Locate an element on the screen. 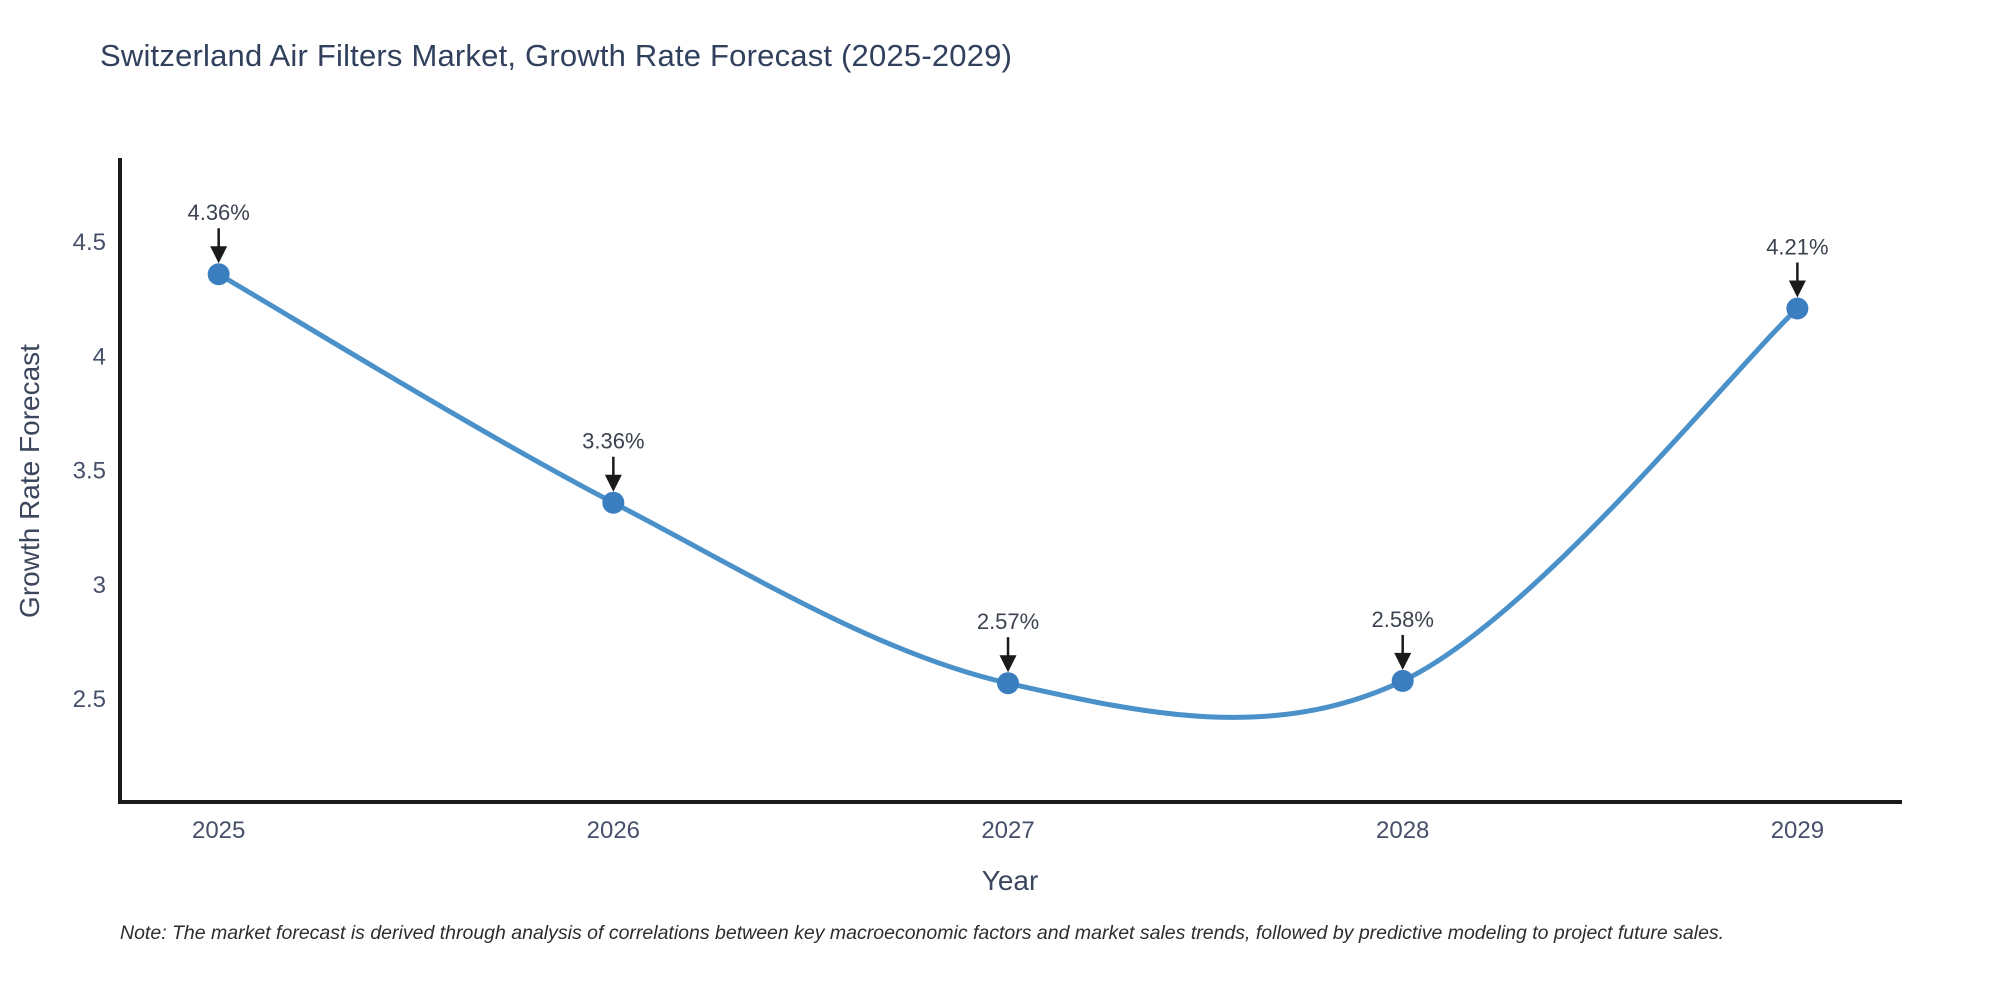  y-axis-tick-labels: 2.5 3 3.5 4 4.5 is located at coordinates (89, 471).